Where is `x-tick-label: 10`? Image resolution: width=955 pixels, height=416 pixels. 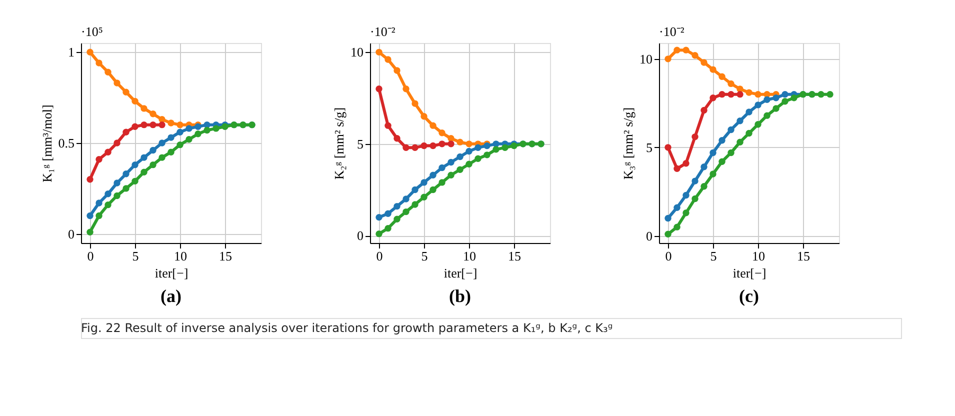 x-tick-label: 10 is located at coordinates (758, 256).